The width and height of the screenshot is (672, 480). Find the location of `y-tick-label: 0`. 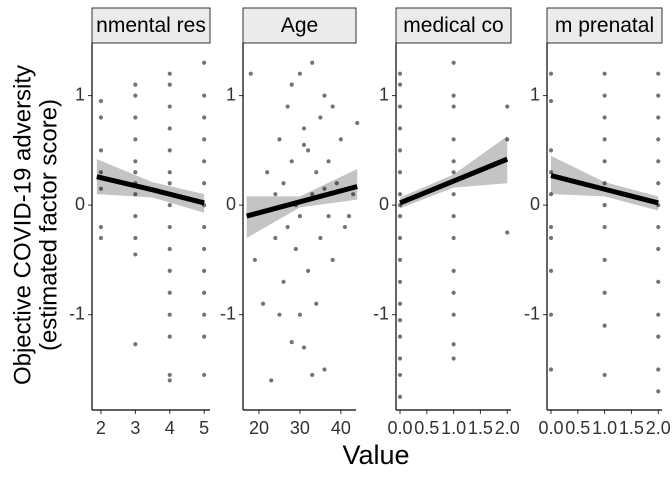

y-tick-label: 0 is located at coordinates (535, 204).